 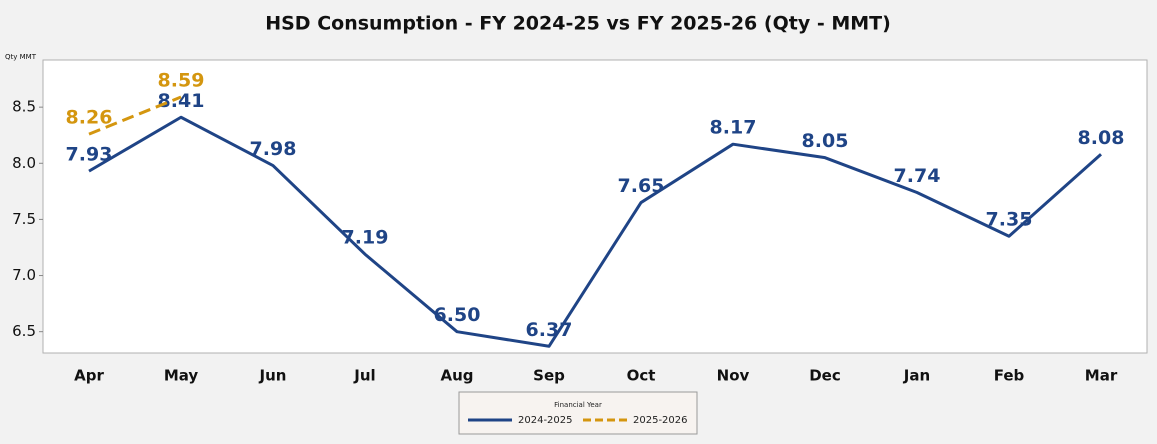 What do you see at coordinates (24, 275) in the screenshot?
I see `y-tick-label: 7.0` at bounding box center [24, 275].